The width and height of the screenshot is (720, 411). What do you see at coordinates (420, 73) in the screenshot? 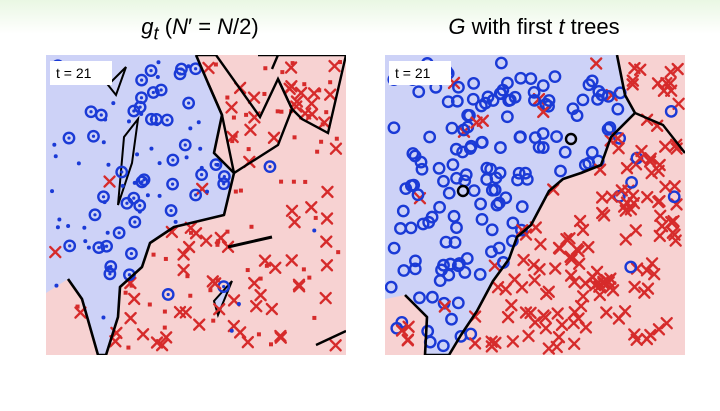
I see `t-label-box` at bounding box center [420, 73].